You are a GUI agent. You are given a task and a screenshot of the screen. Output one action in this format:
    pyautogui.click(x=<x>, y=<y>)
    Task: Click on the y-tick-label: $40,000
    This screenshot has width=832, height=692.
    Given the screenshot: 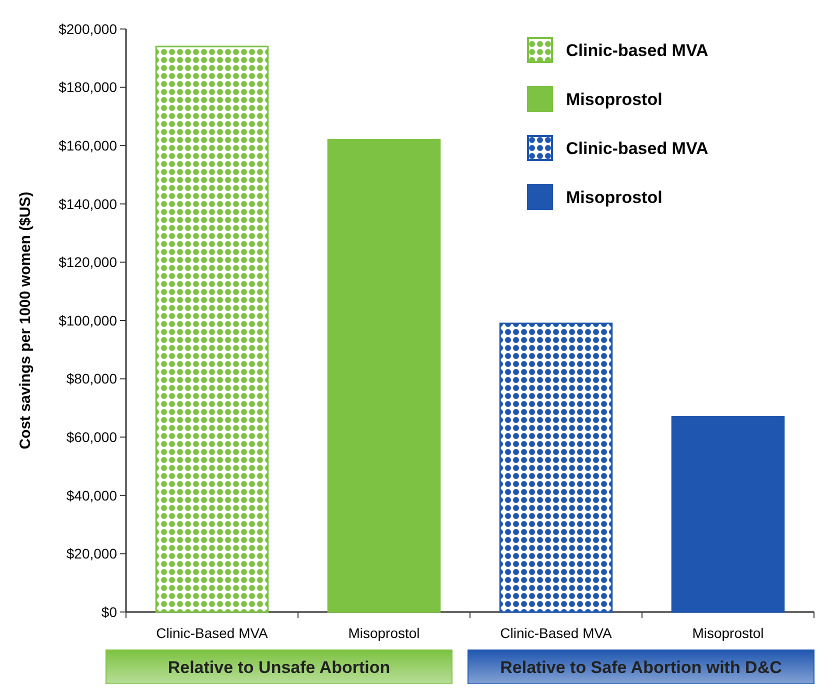 What is the action you would take?
    pyautogui.click(x=92, y=495)
    